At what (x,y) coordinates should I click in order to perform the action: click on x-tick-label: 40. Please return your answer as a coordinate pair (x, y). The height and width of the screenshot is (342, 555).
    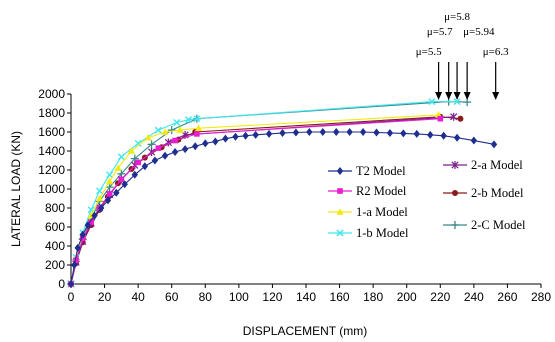
    Looking at the image, I should click on (138, 297).